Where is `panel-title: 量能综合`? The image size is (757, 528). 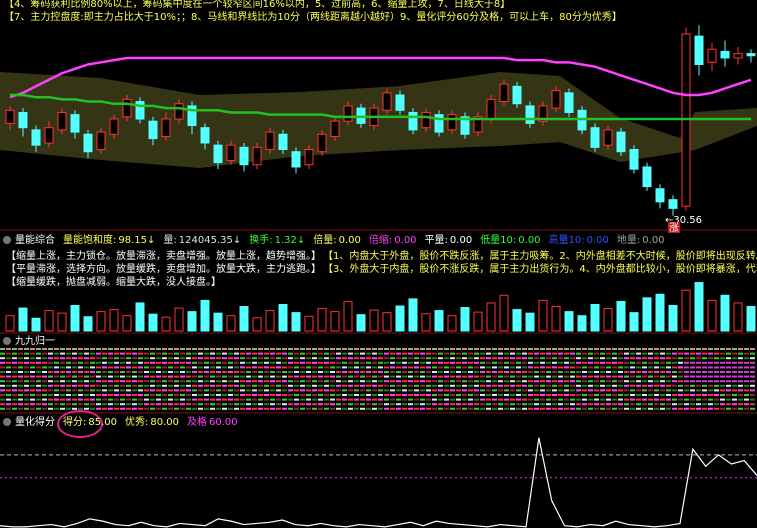
panel-title: 量能综合 is located at coordinates (35, 239).